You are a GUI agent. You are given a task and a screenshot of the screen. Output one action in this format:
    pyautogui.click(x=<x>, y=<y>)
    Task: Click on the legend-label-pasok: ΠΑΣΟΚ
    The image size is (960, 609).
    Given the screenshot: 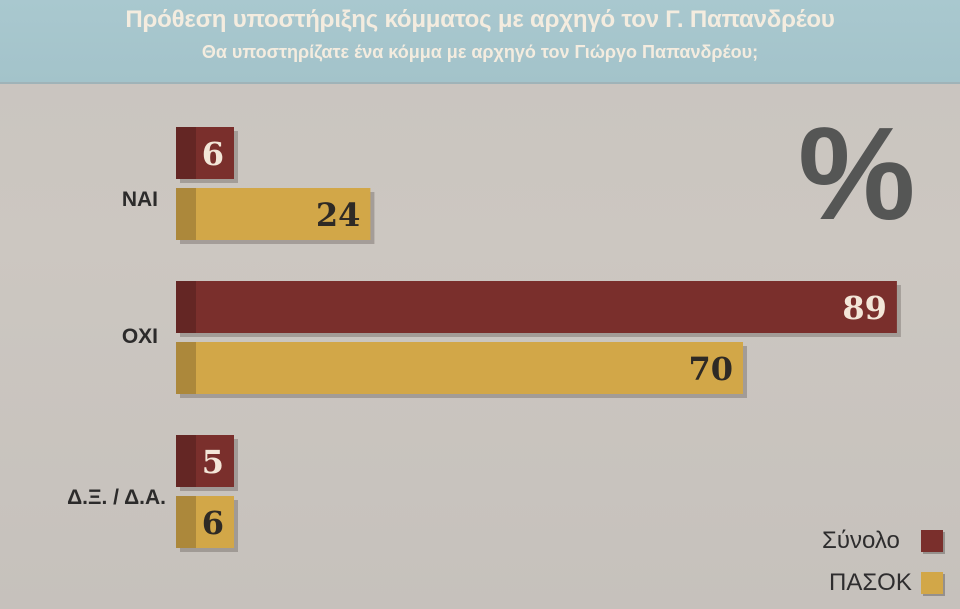 What is the action you would take?
    pyautogui.click(x=870, y=582)
    